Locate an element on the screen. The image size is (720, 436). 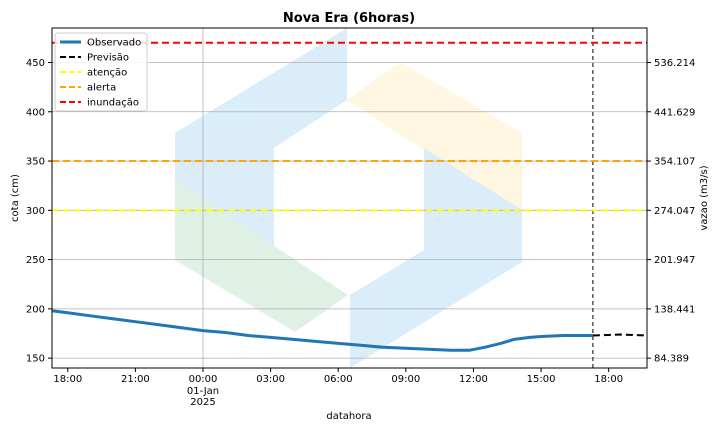
x-tick-label: 15:00 is located at coordinates (541, 379).